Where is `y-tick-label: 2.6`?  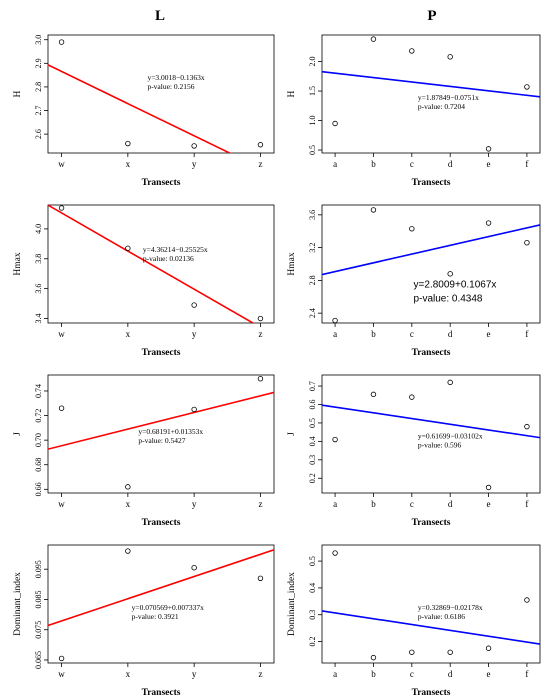 y-tick-label: 2.6 is located at coordinates (38, 134).